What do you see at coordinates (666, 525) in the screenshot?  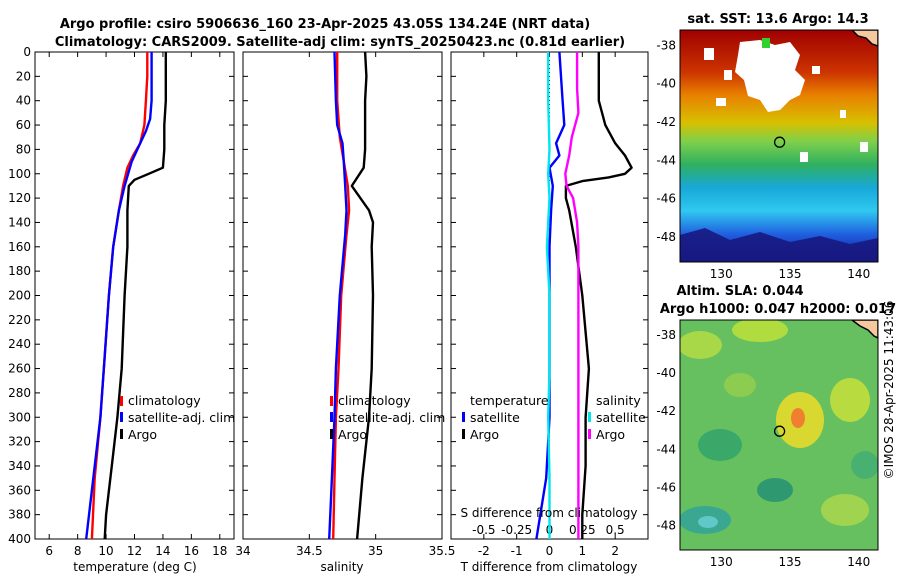 I see `map-y-tick-label: -48` at bounding box center [666, 525].